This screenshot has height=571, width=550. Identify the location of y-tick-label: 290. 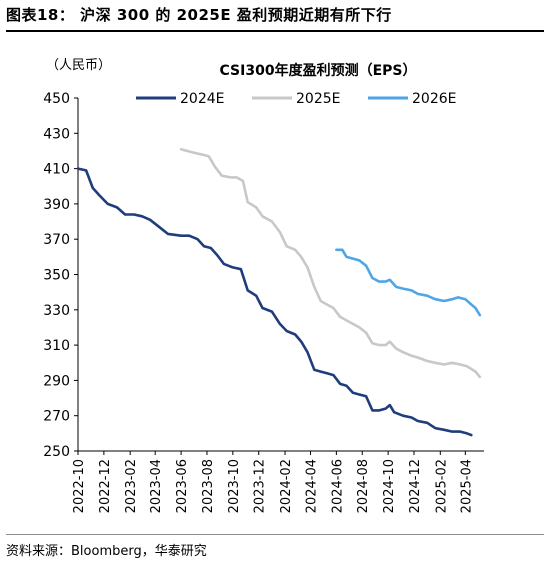
(56, 381).